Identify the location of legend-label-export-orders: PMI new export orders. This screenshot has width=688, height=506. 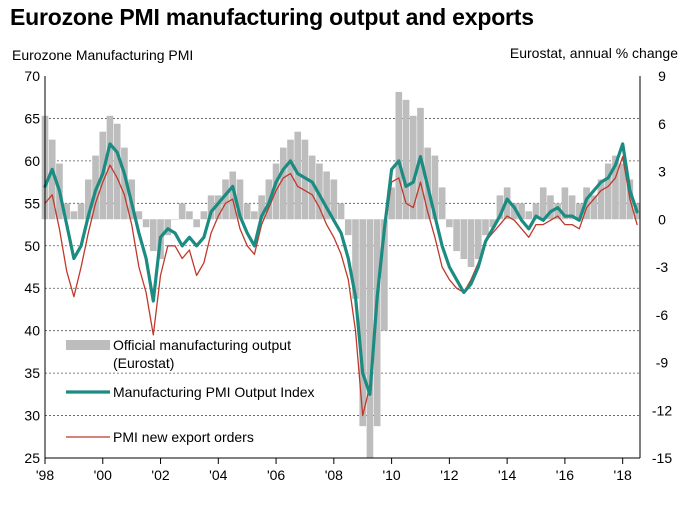
(183, 437).